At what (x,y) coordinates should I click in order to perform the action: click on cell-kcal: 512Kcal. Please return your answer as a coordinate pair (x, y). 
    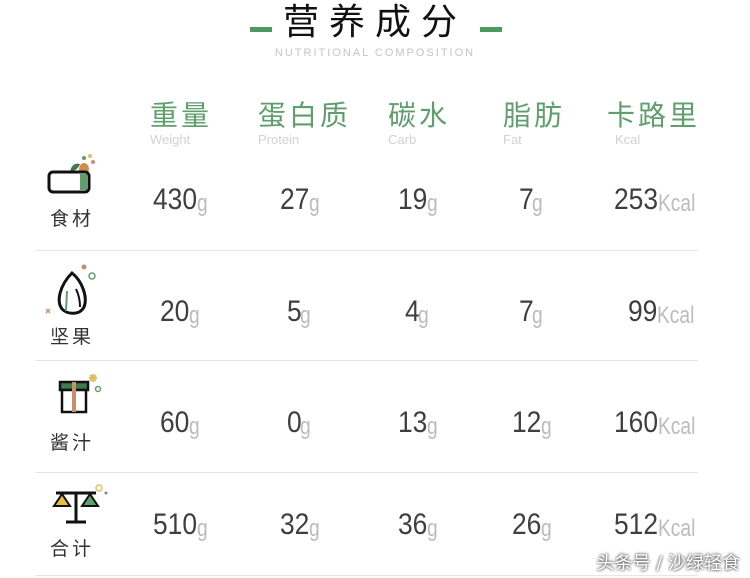
    Looking at the image, I should click on (658, 525).